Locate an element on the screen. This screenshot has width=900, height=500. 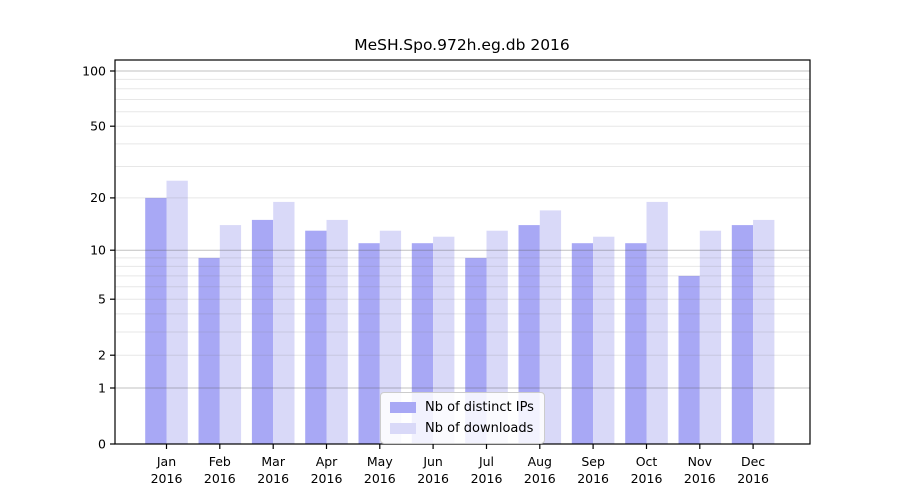
legend-item-distinct-ips: Nb of distinct IPs is located at coordinates (462, 407).